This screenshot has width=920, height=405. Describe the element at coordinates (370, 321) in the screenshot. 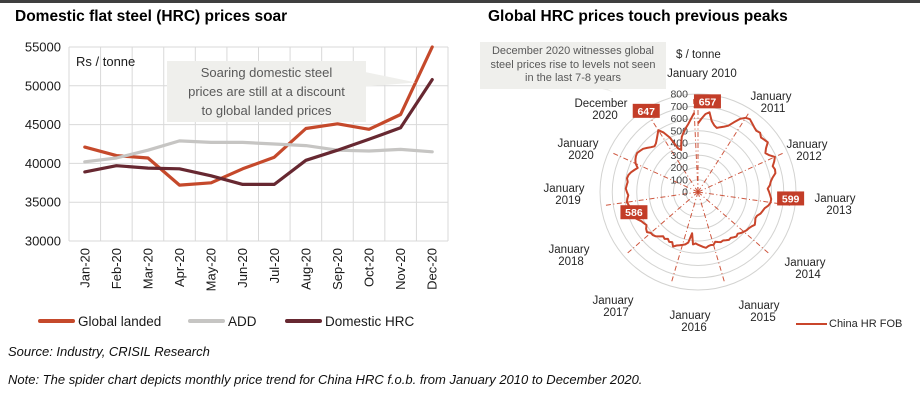

I see `legend-label: Domestic HRC` at that location.